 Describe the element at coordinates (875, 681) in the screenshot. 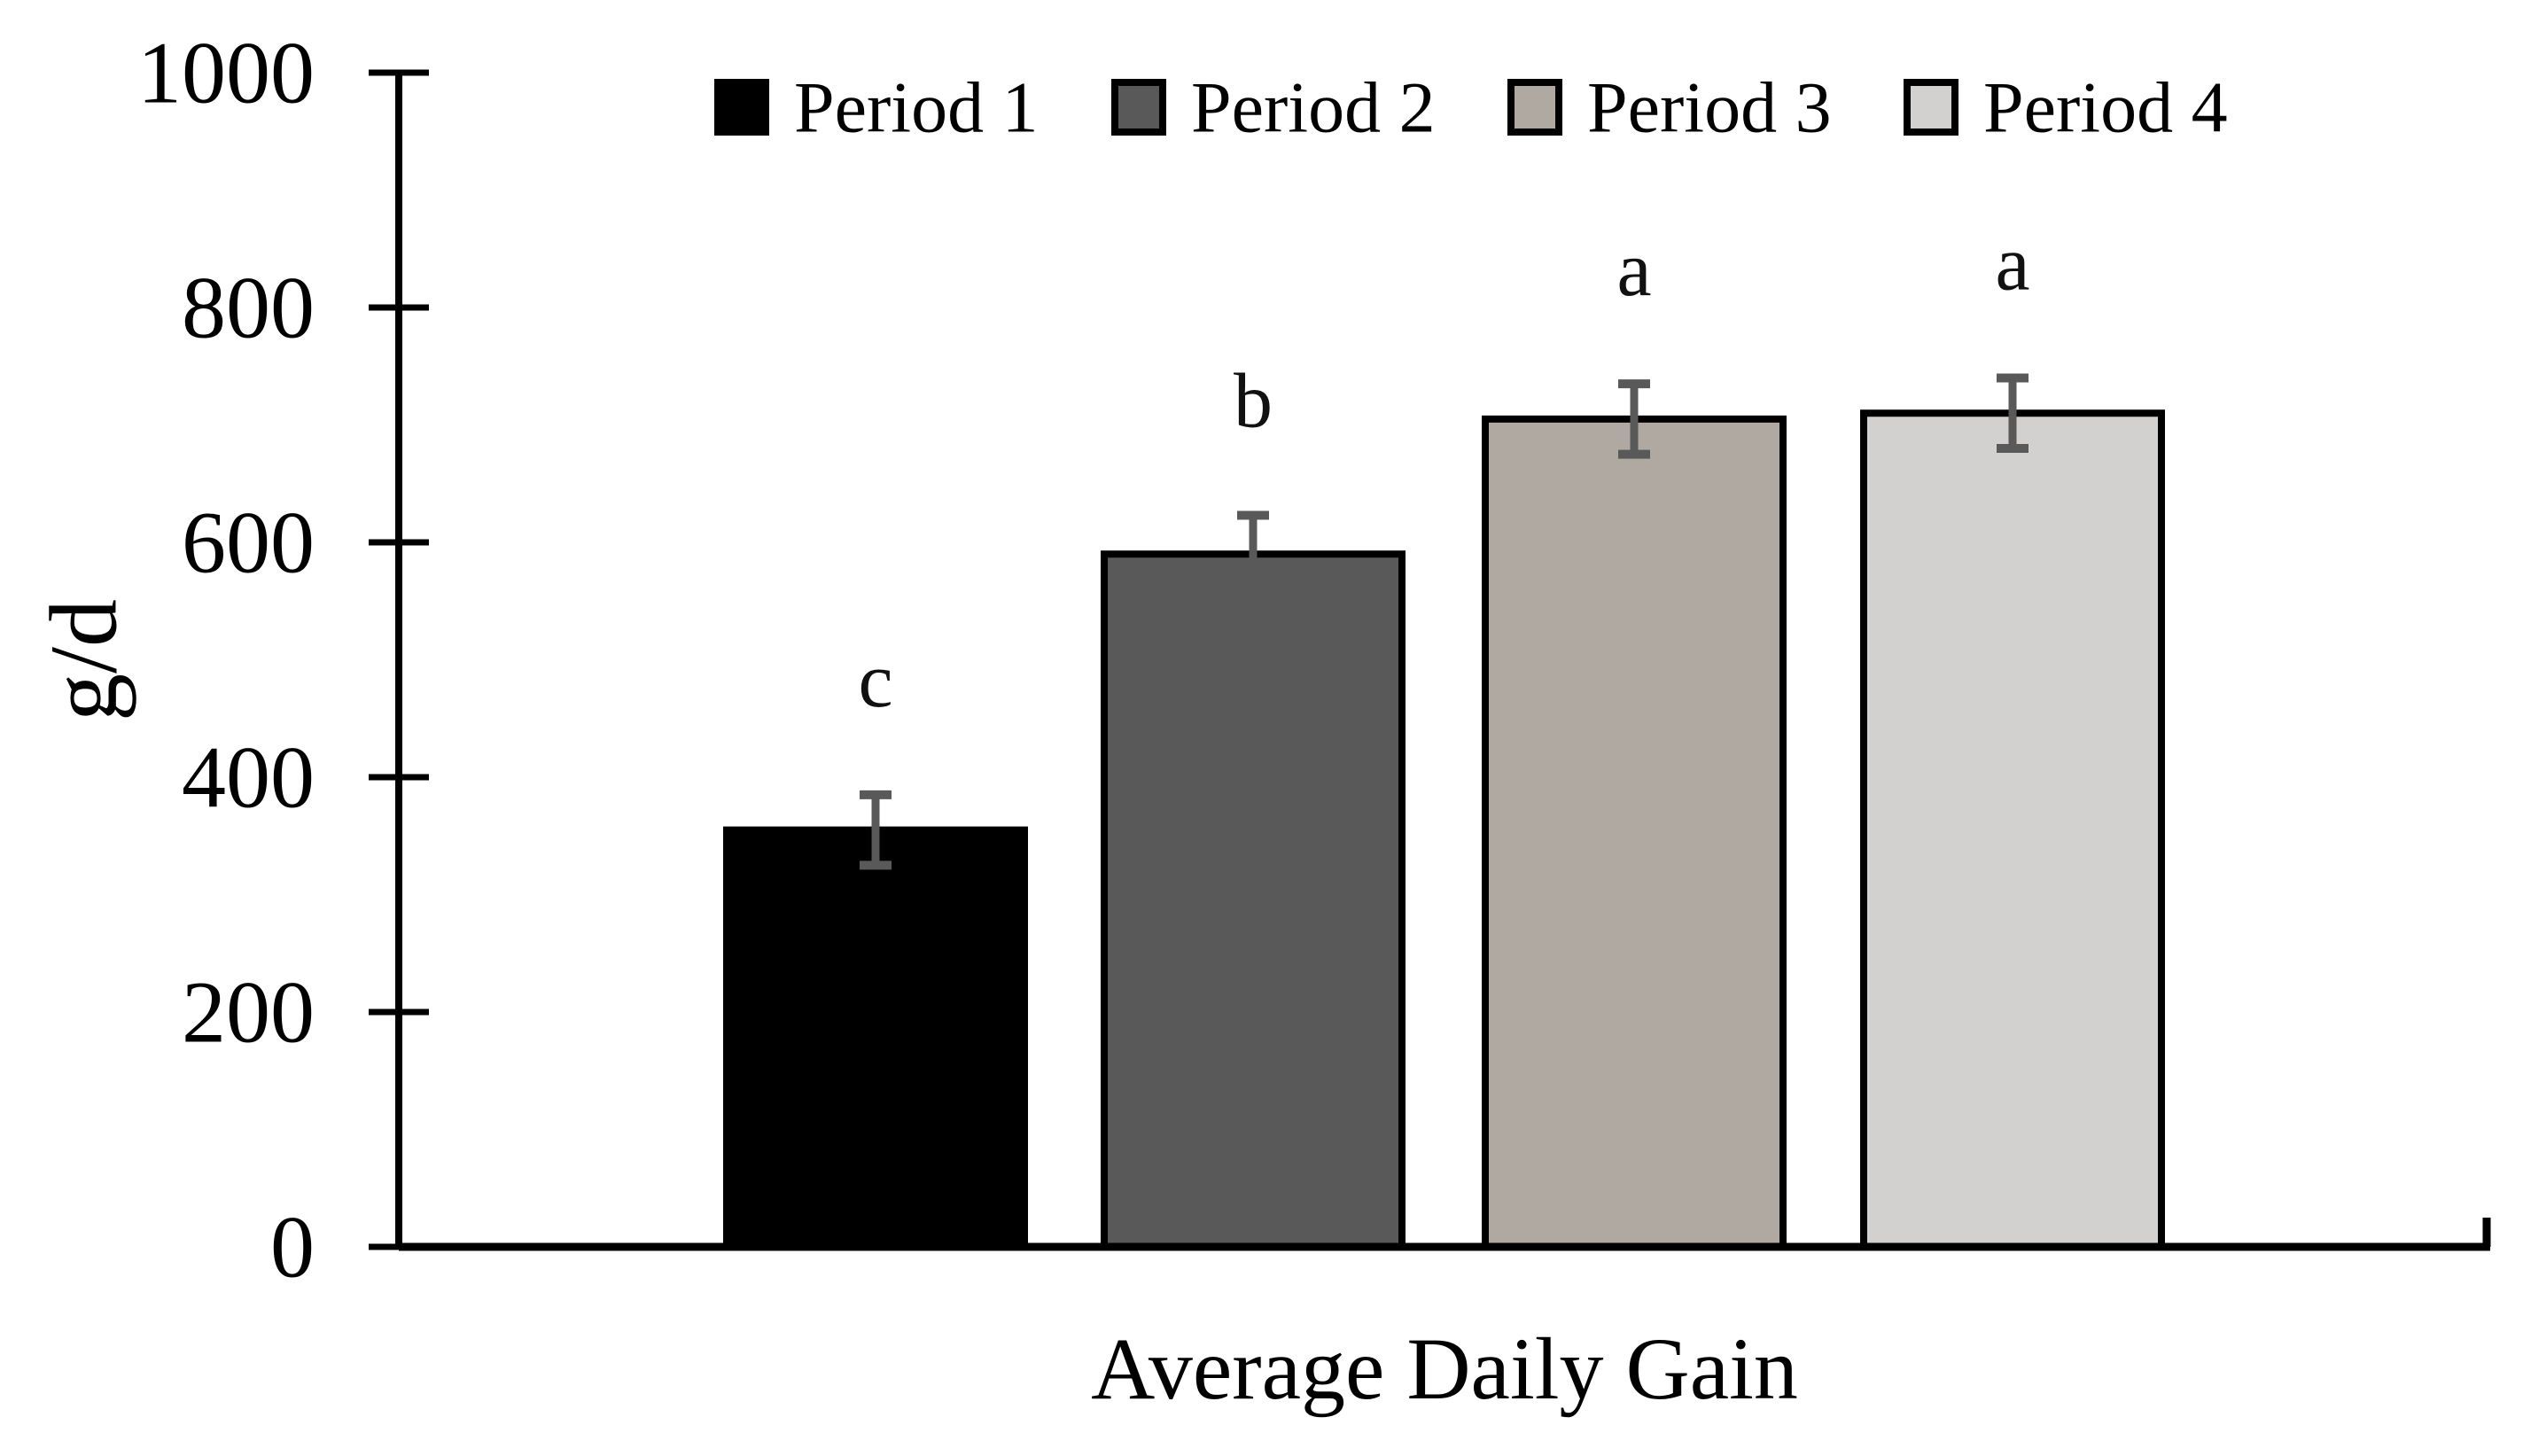

I see `sig-letter: c` at that location.